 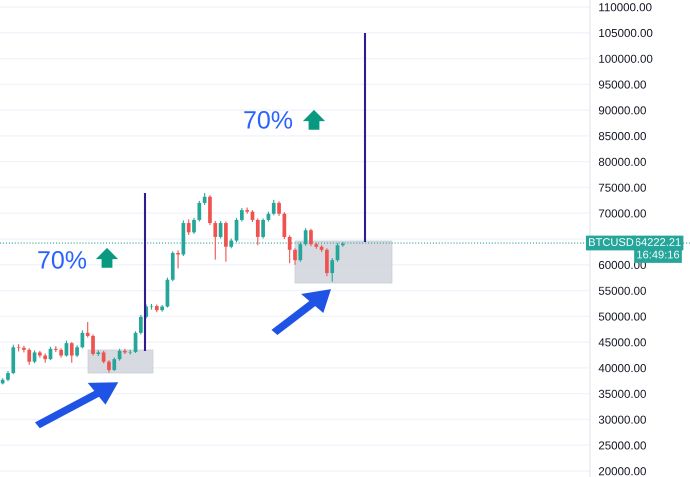 What do you see at coordinates (658, 242) in the screenshot?
I see `ref-line-label: 64222.21` at bounding box center [658, 242].